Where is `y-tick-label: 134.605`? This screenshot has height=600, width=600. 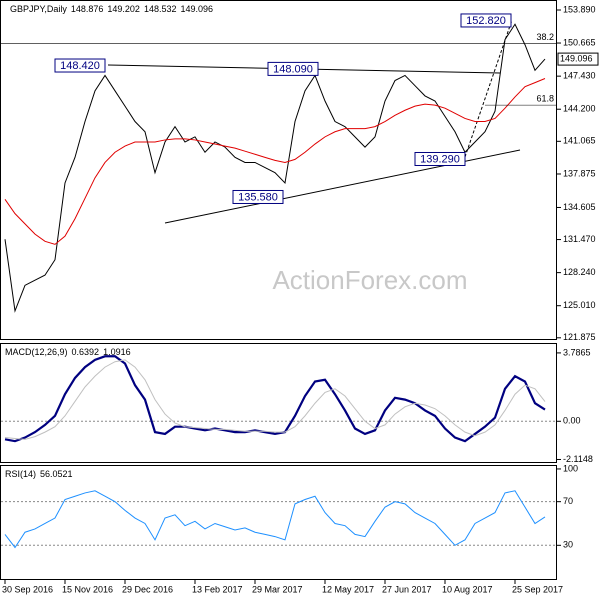 y-tick-label: 134.605 is located at coordinates (579, 207).